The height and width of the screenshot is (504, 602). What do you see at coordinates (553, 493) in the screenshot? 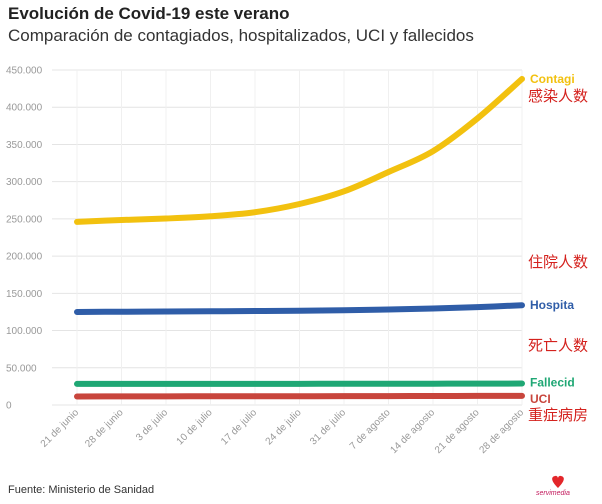
I see `logo-text: servimedia` at bounding box center [553, 493].